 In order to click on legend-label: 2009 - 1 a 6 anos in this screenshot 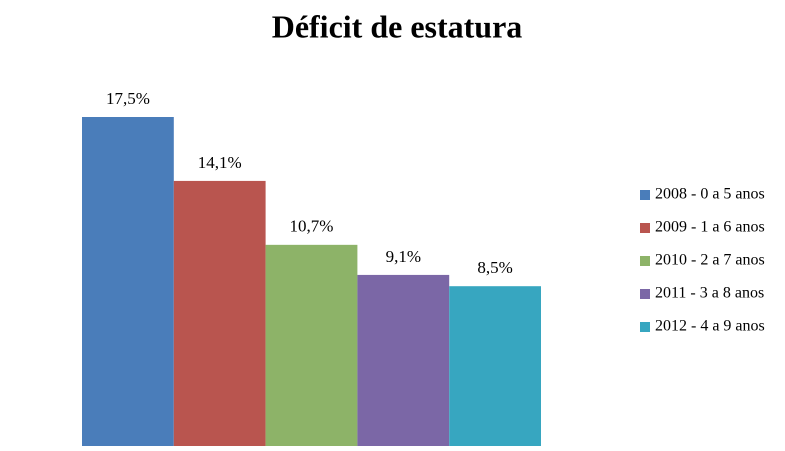, I will do `click(710, 227)`.